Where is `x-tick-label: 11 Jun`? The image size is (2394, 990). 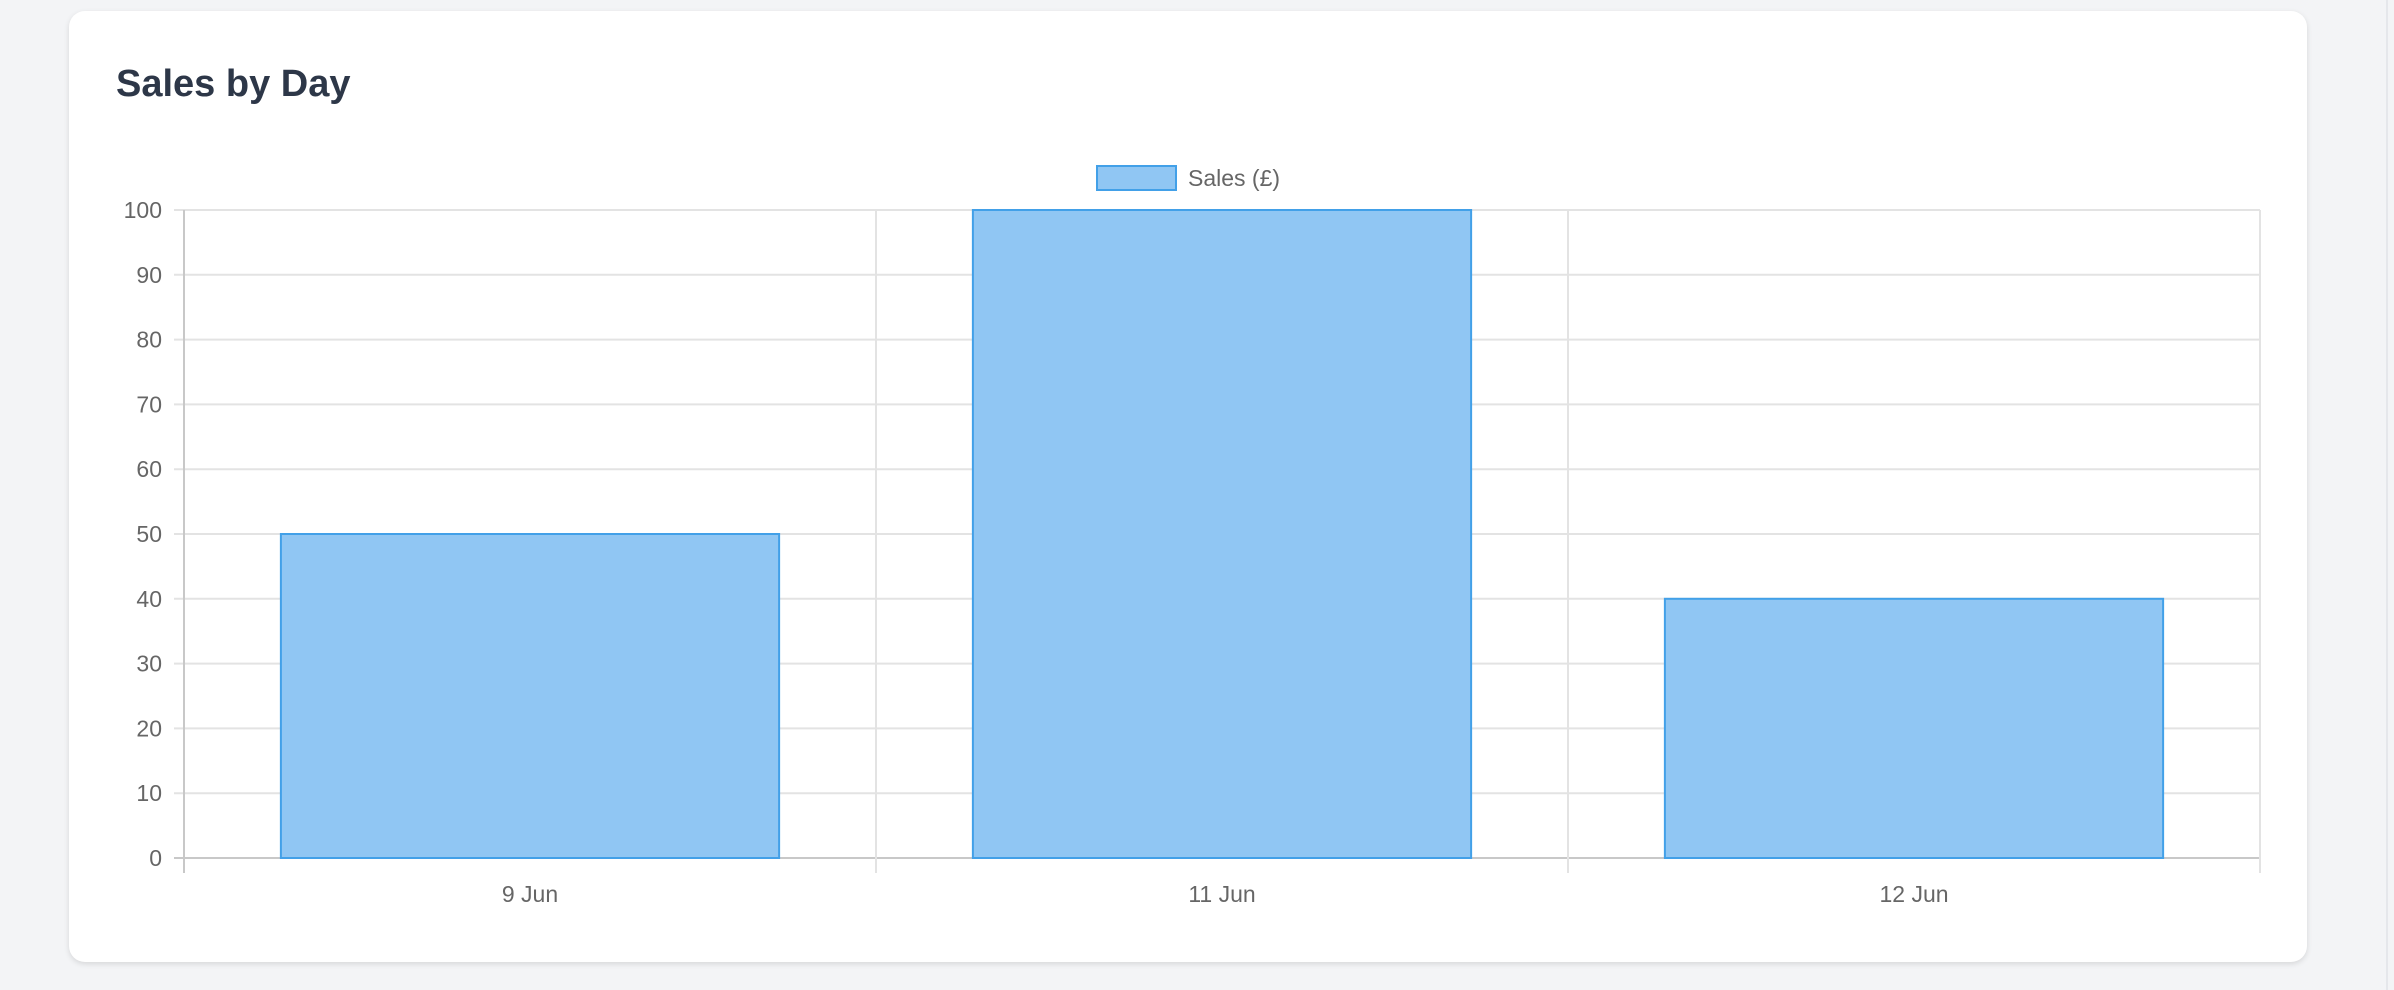 x-tick-label: 11 Jun is located at coordinates (1221, 894).